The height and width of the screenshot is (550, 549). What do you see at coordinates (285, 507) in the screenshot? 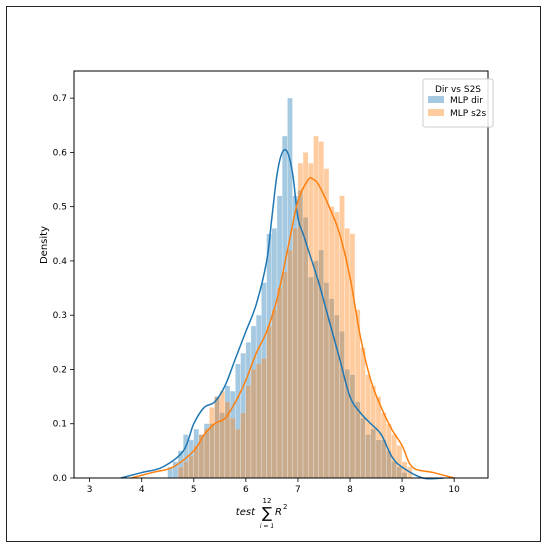
I see `x-label-power: 2` at bounding box center [285, 507].